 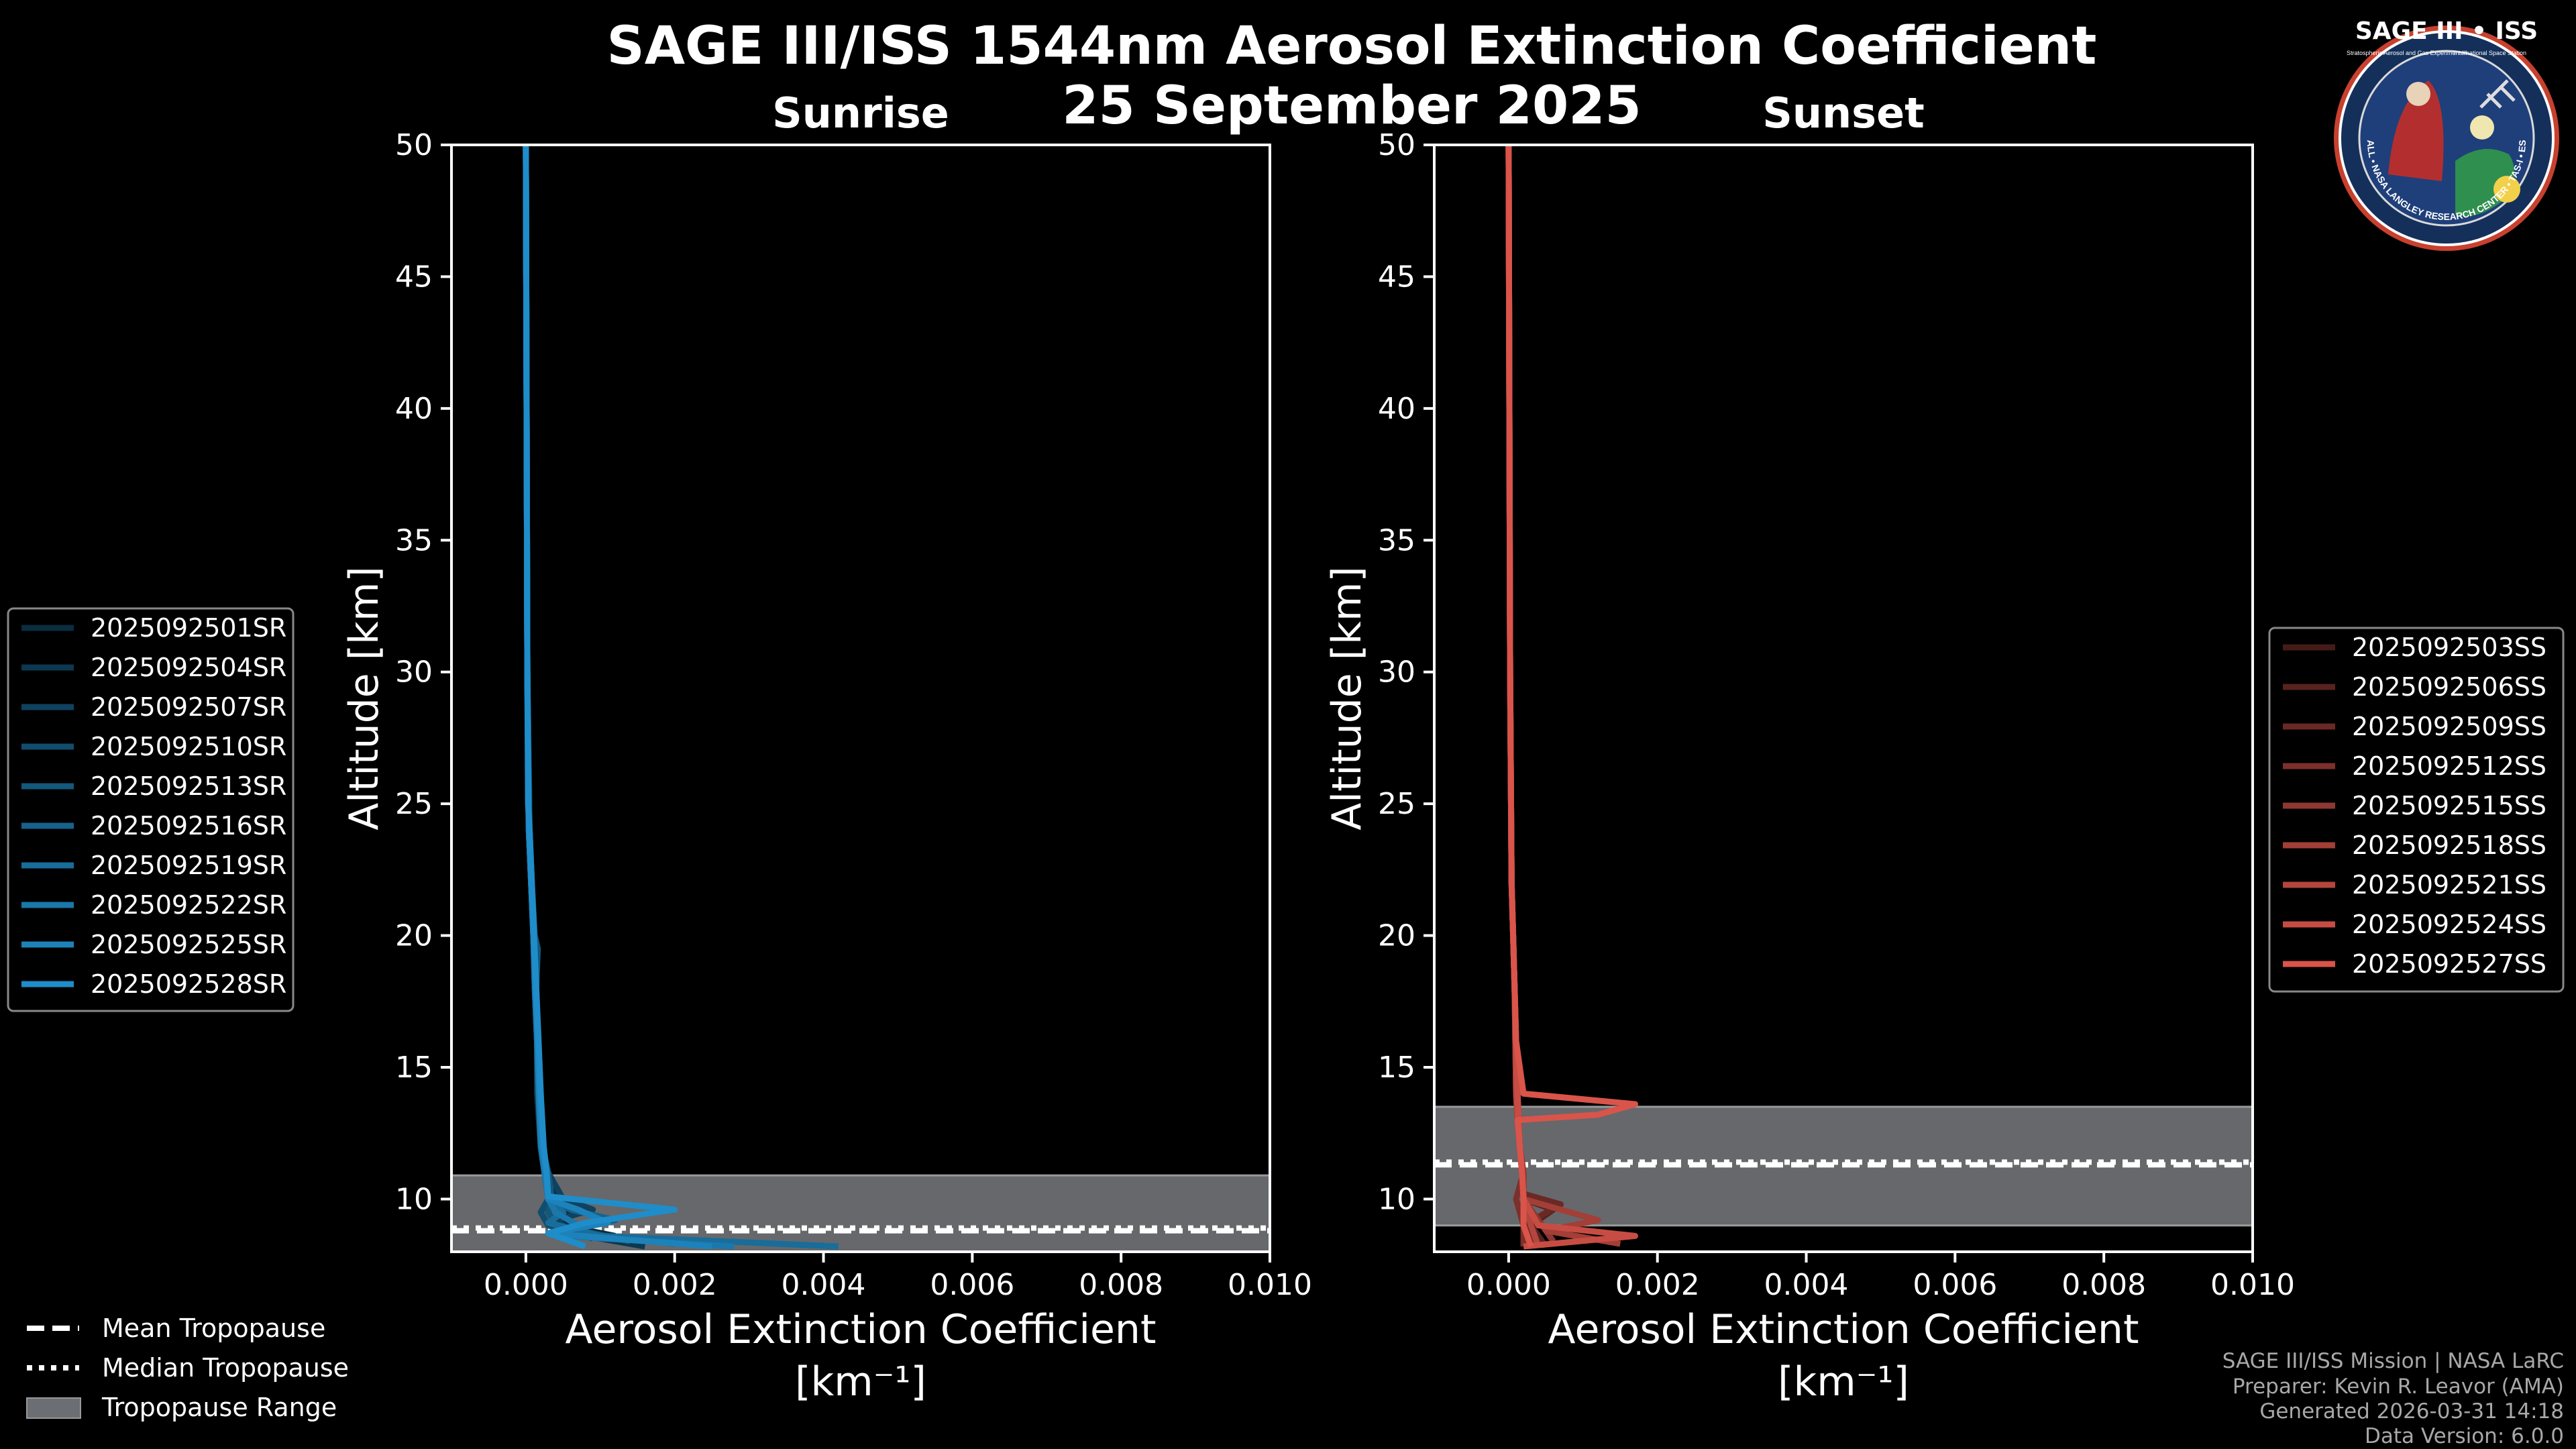 I want to click on legend-item-2025092507SR: 2025092507SR, so click(x=153, y=707).